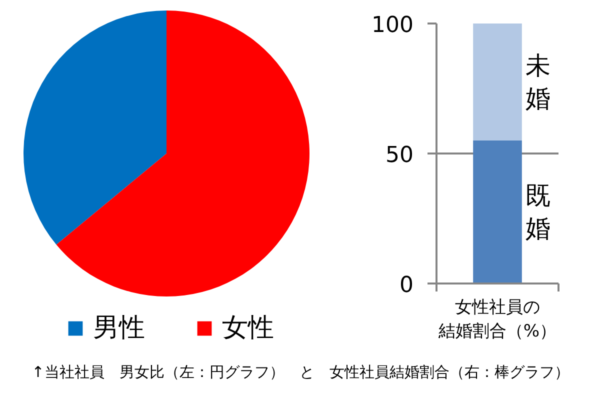  Describe the element at coordinates (301, 371) in the screenshot. I see `text: ↑当社社員 男女比（左：円グラフ） と 女性社員結婚割合（右：棒グラフ）` at that location.